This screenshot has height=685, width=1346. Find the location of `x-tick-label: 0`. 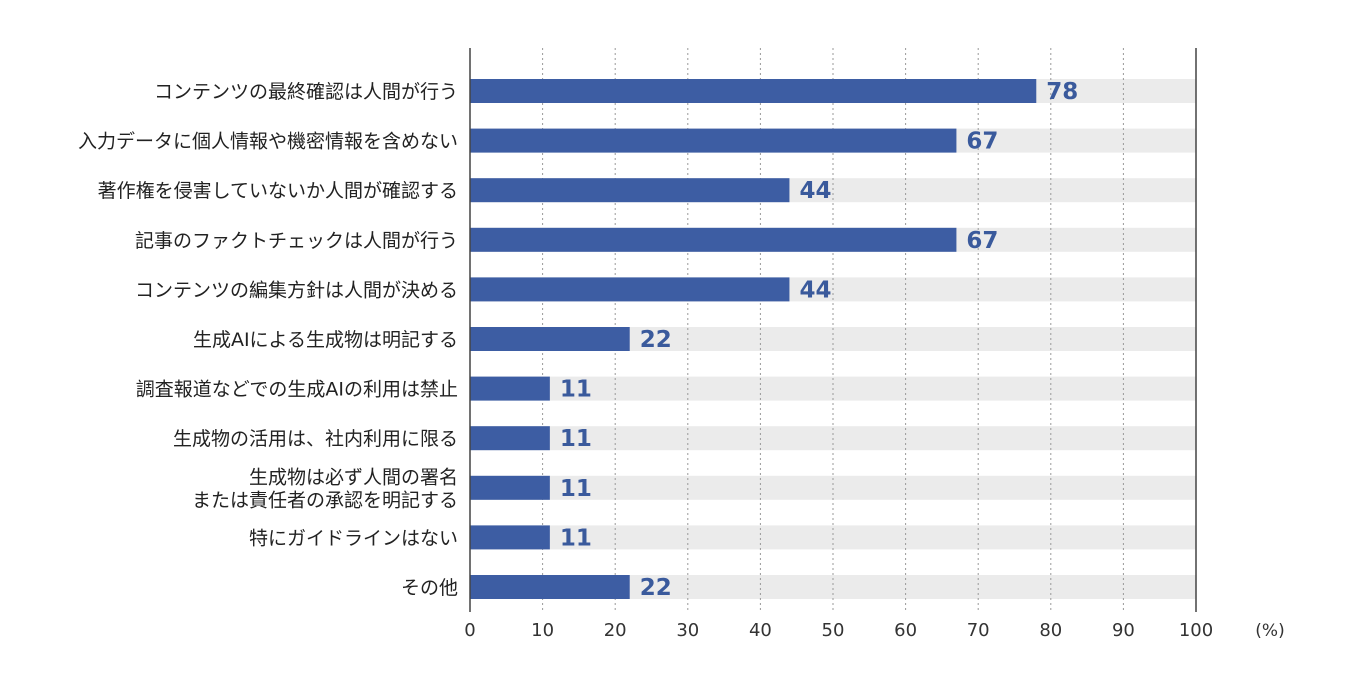

x-tick-label: 0 is located at coordinates (469, 630).